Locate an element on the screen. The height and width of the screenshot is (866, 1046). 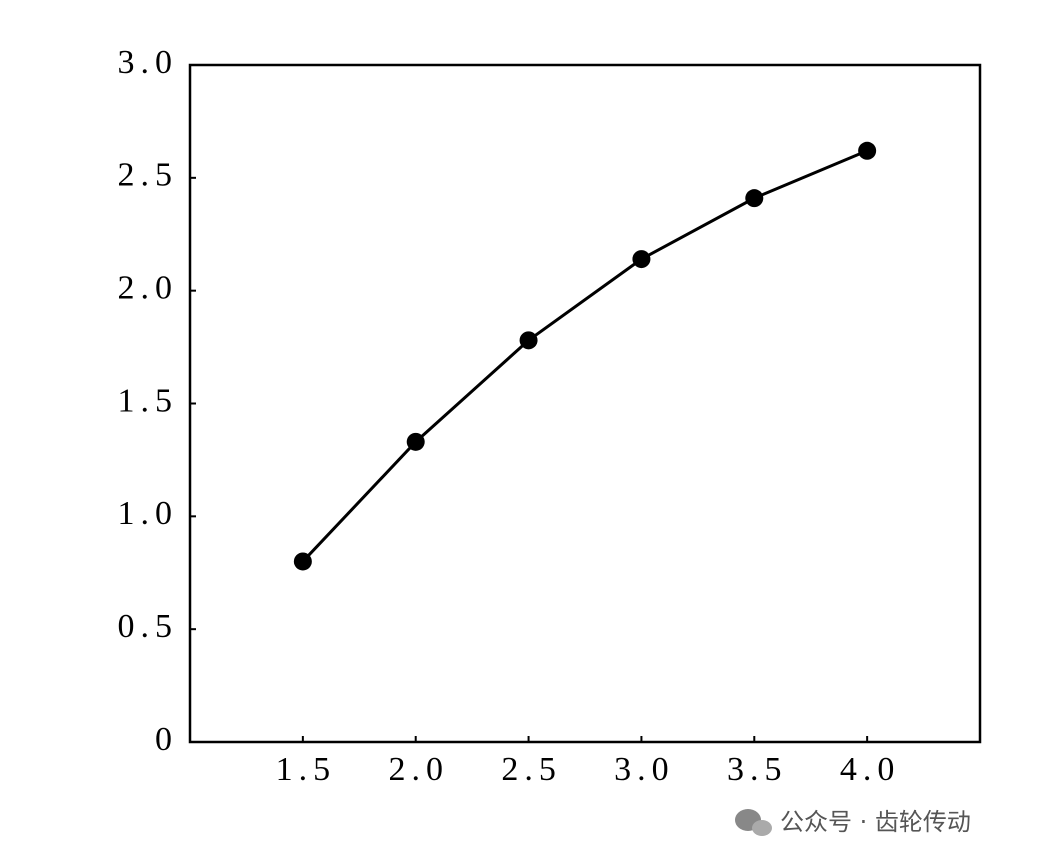
y-tick-label: 2.0 is located at coordinates (148, 287).